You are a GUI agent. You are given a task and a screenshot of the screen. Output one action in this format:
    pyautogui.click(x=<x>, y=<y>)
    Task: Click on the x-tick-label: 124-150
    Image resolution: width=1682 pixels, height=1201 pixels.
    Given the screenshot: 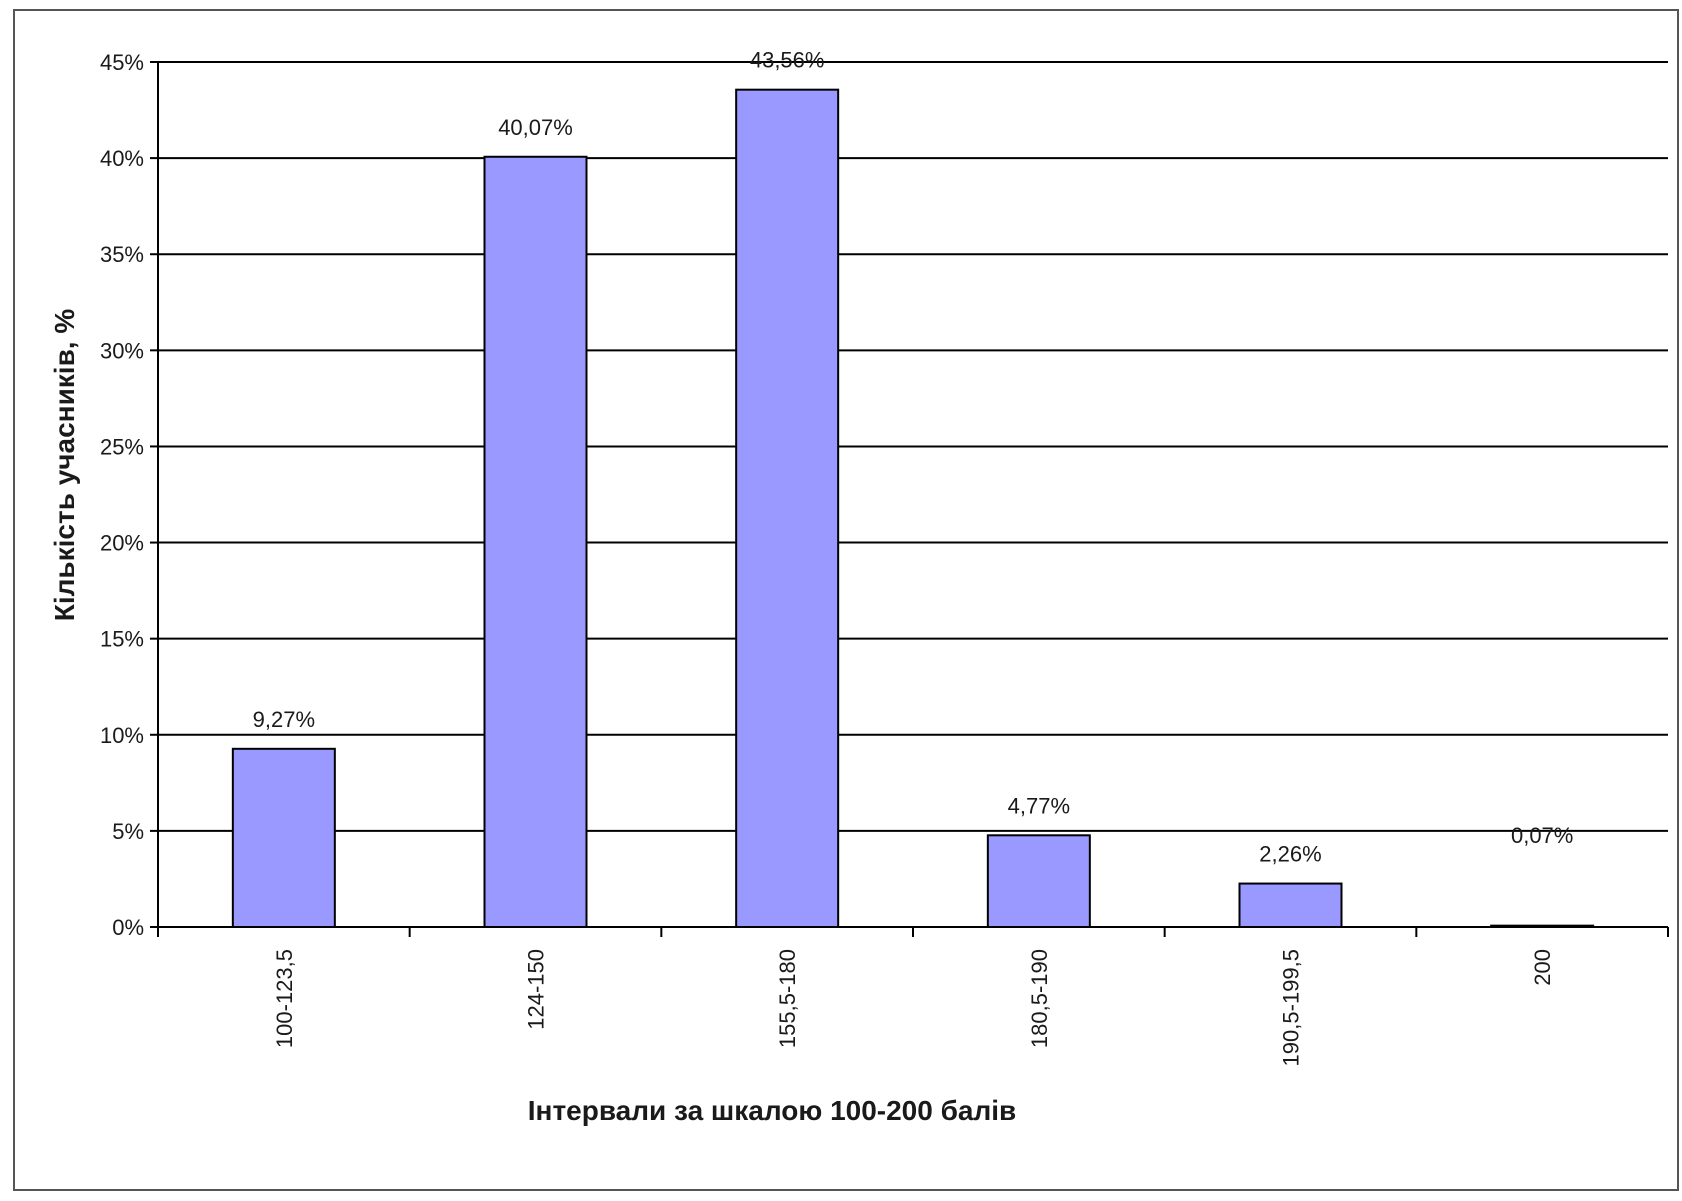 What is the action you would take?
    pyautogui.click(x=536, y=989)
    